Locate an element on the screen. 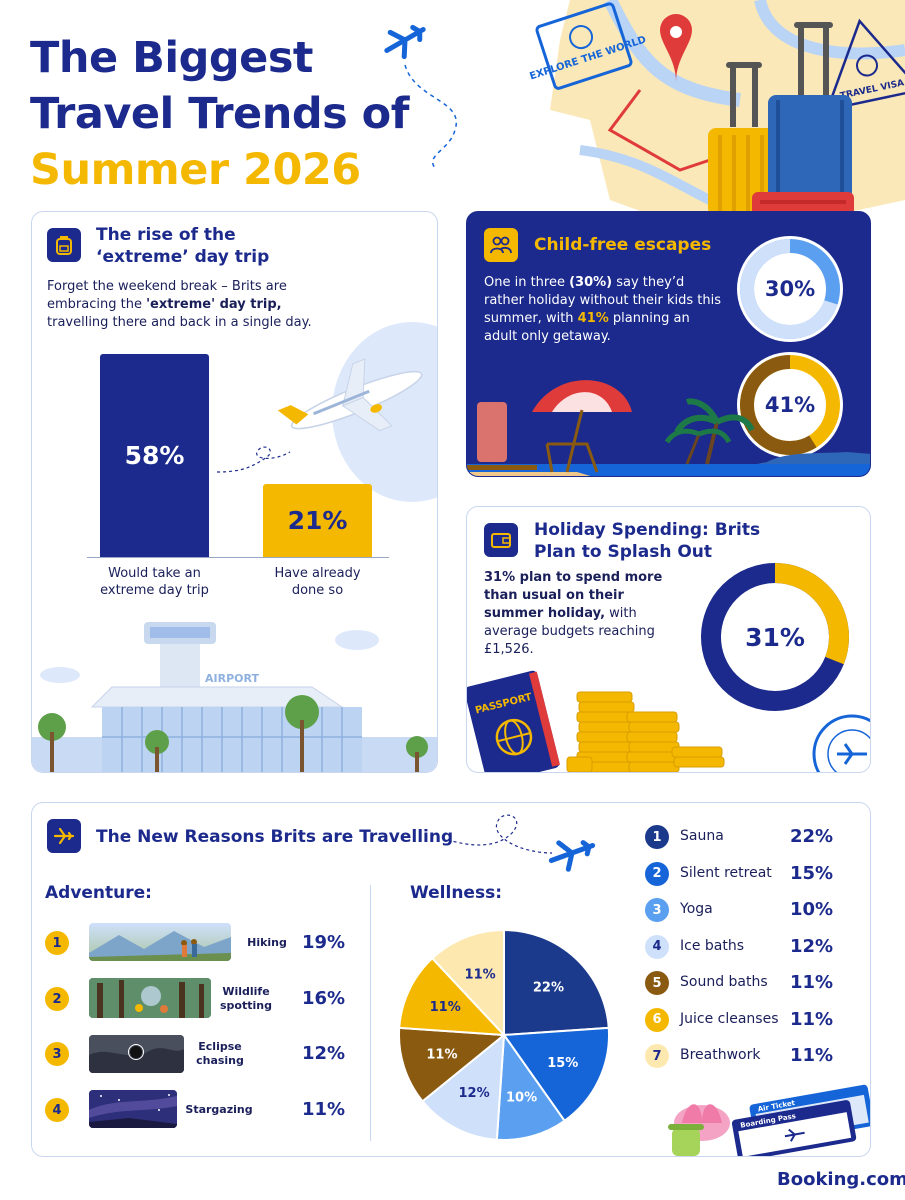 The width and height of the screenshot is (905, 1200). reasons-title: The New Reasons Brits are Travelling is located at coordinates (275, 837).